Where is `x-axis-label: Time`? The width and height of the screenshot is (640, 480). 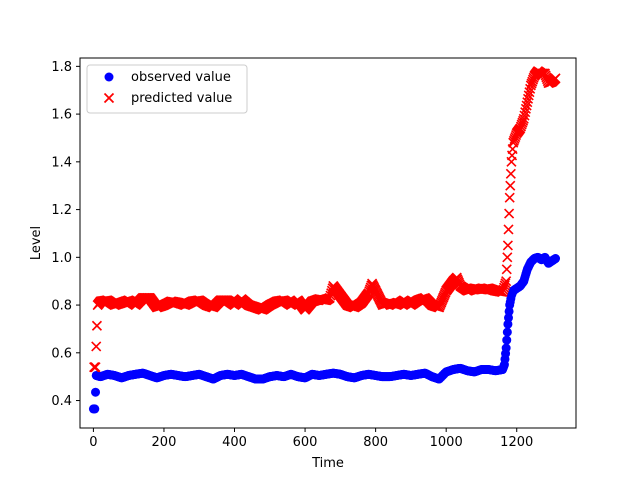
x-axis-label: Time is located at coordinates (327, 463).